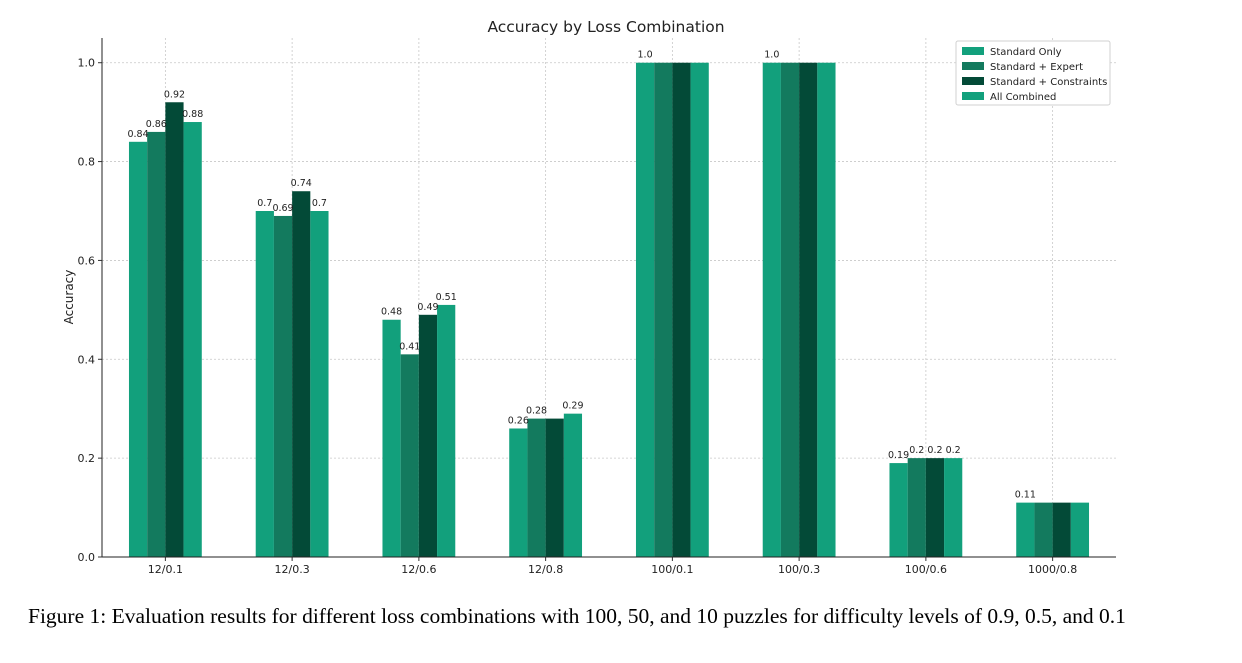 The height and width of the screenshot is (663, 1242). Describe the element at coordinates (605, 27) in the screenshot. I see `chart-title: Accuracy by Loss Combination` at that location.